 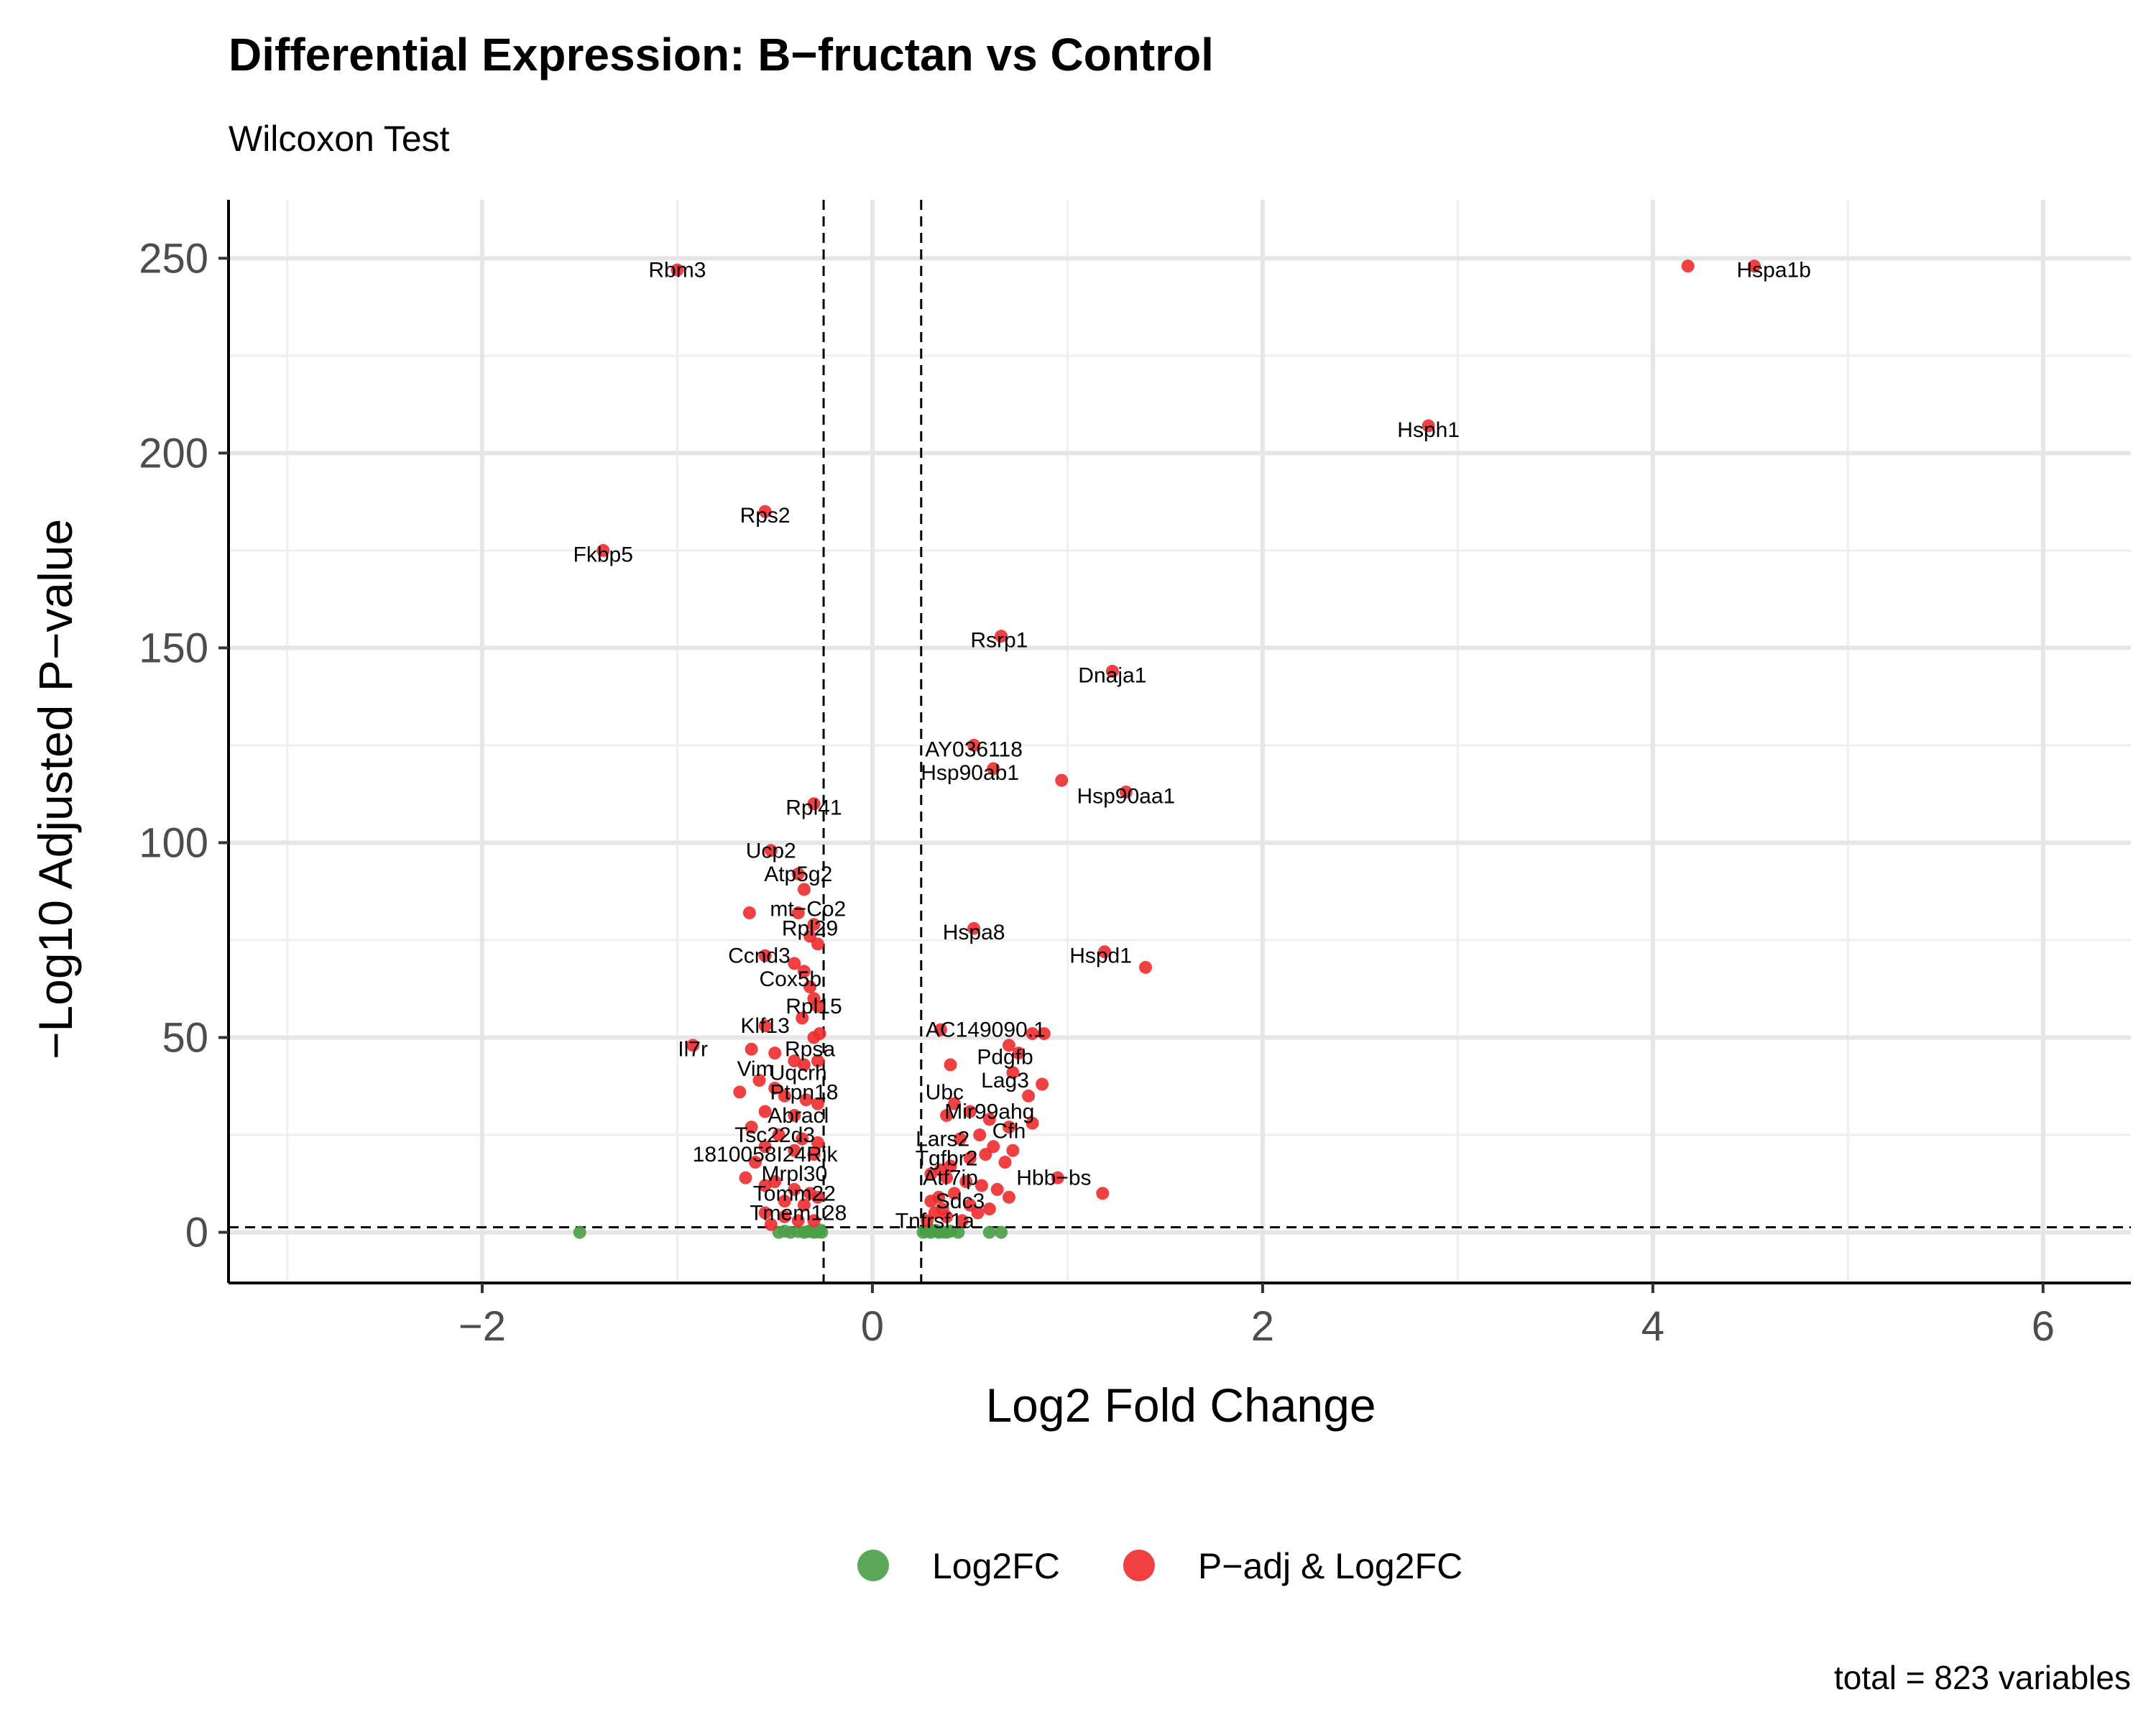 I want to click on gene-label: Atp5g2, so click(x=798, y=874).